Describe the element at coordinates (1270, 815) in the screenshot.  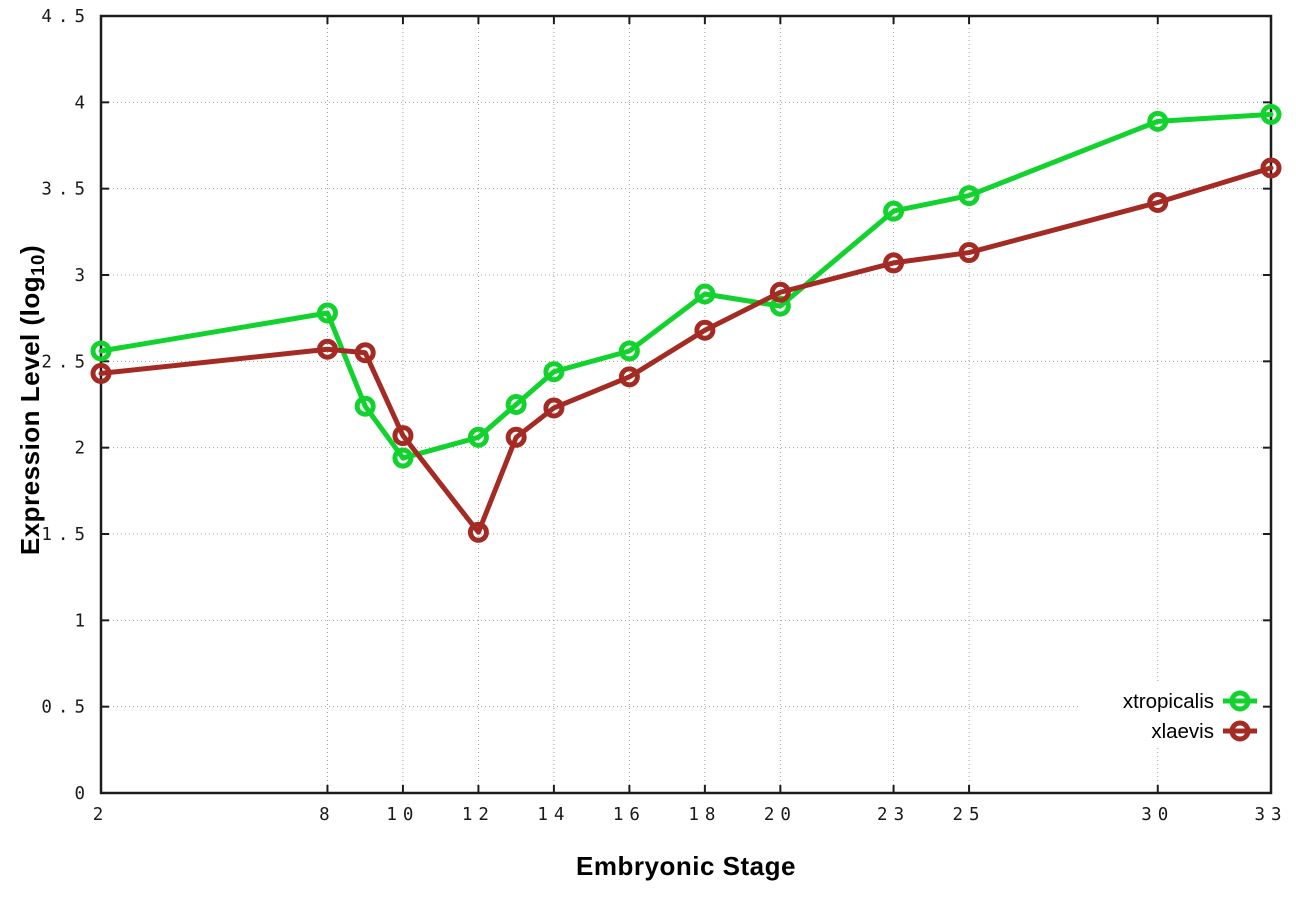
I see `x-tick-label: 33` at that location.